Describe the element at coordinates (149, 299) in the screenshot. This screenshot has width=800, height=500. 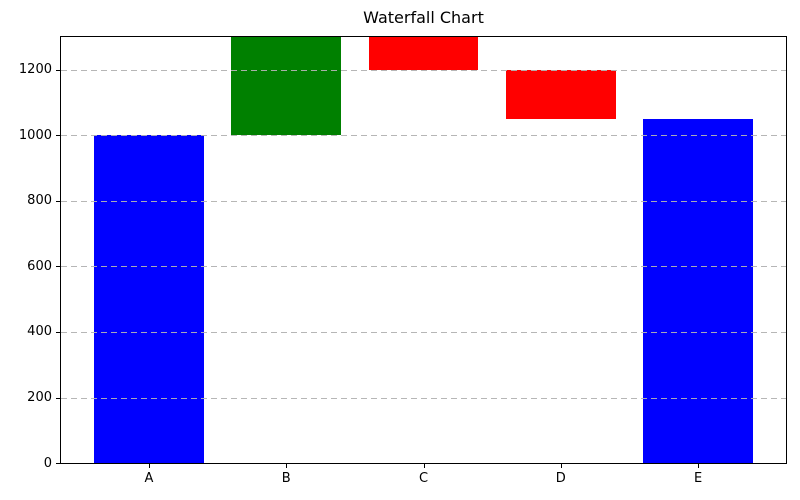
I see `bar-A` at that location.